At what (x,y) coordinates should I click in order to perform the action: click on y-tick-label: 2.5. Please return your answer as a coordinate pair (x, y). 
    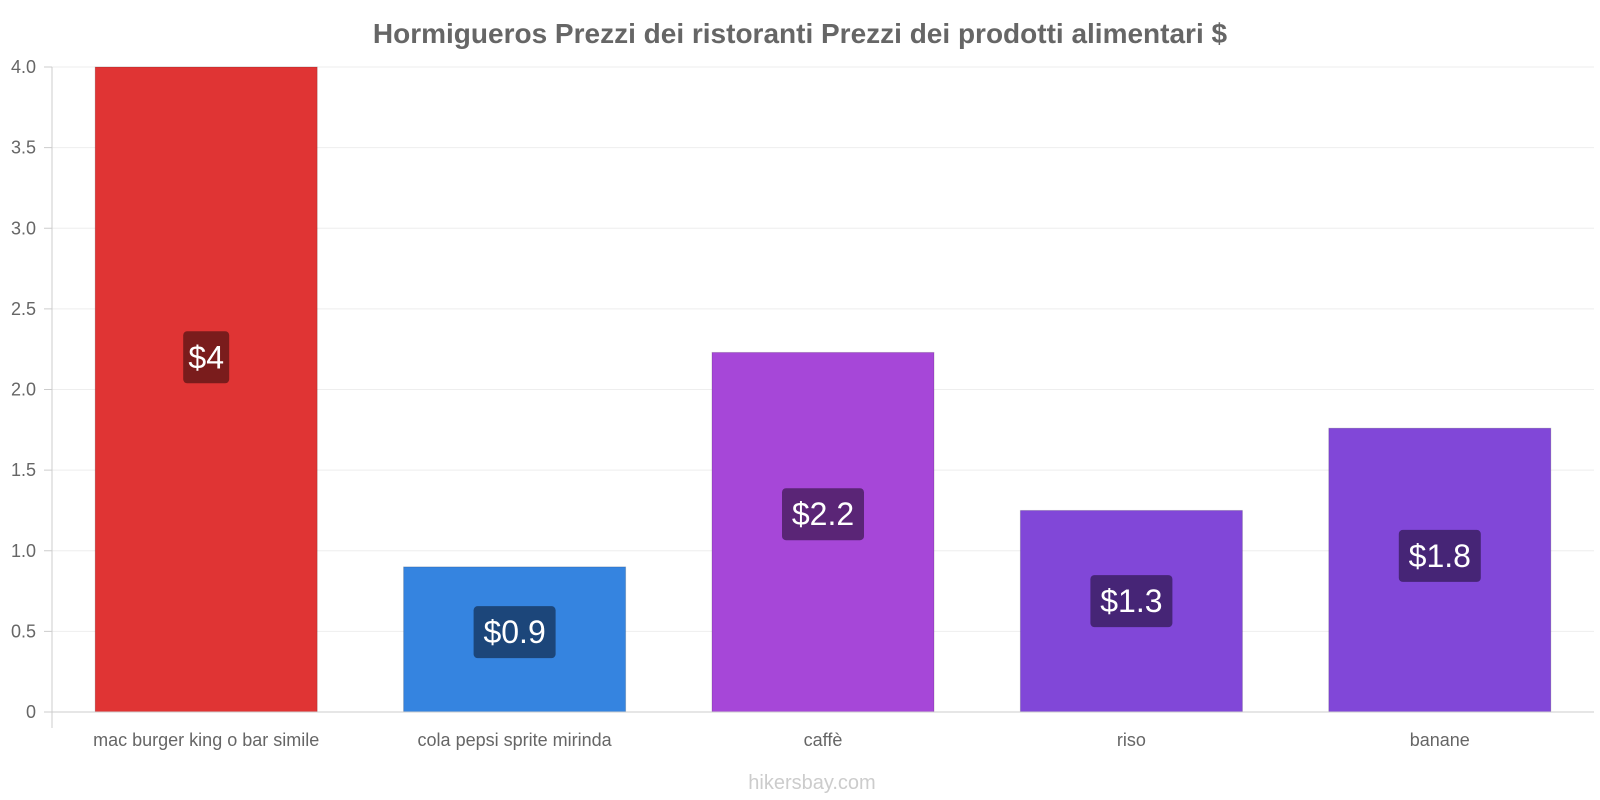
    Looking at the image, I should click on (23, 309).